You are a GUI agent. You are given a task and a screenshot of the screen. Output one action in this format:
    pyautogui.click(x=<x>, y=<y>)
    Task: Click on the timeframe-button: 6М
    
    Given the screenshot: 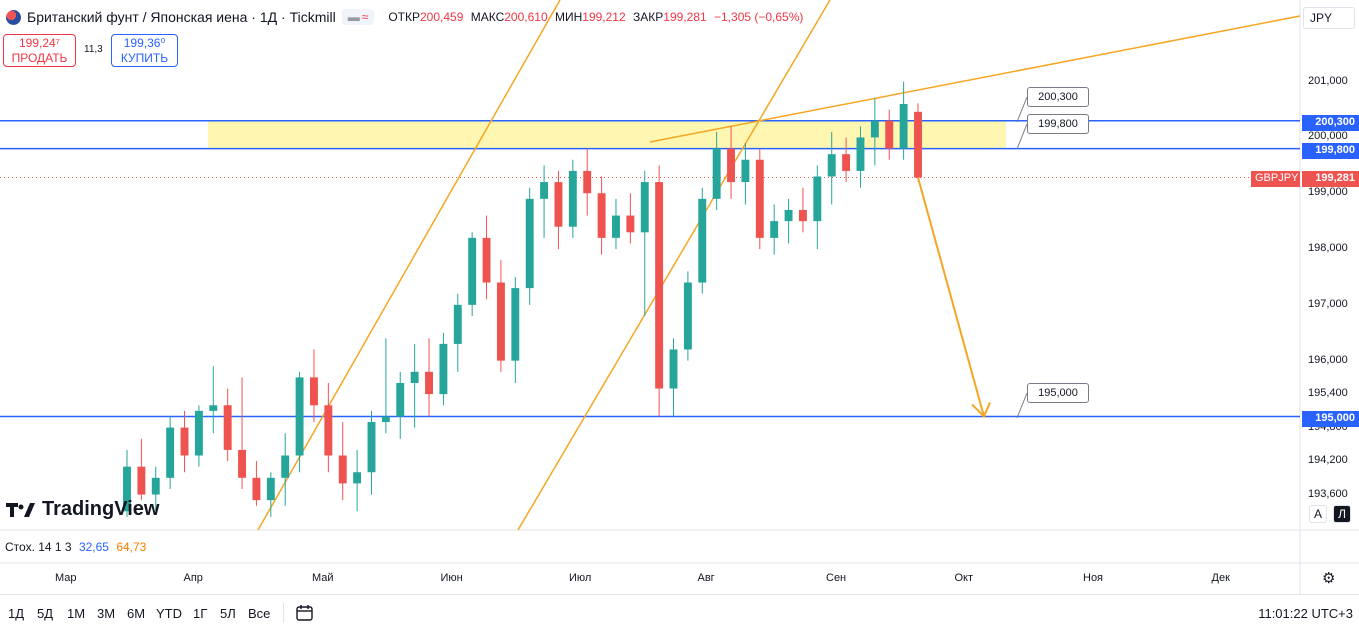 What is the action you would take?
    pyautogui.click(x=136, y=613)
    